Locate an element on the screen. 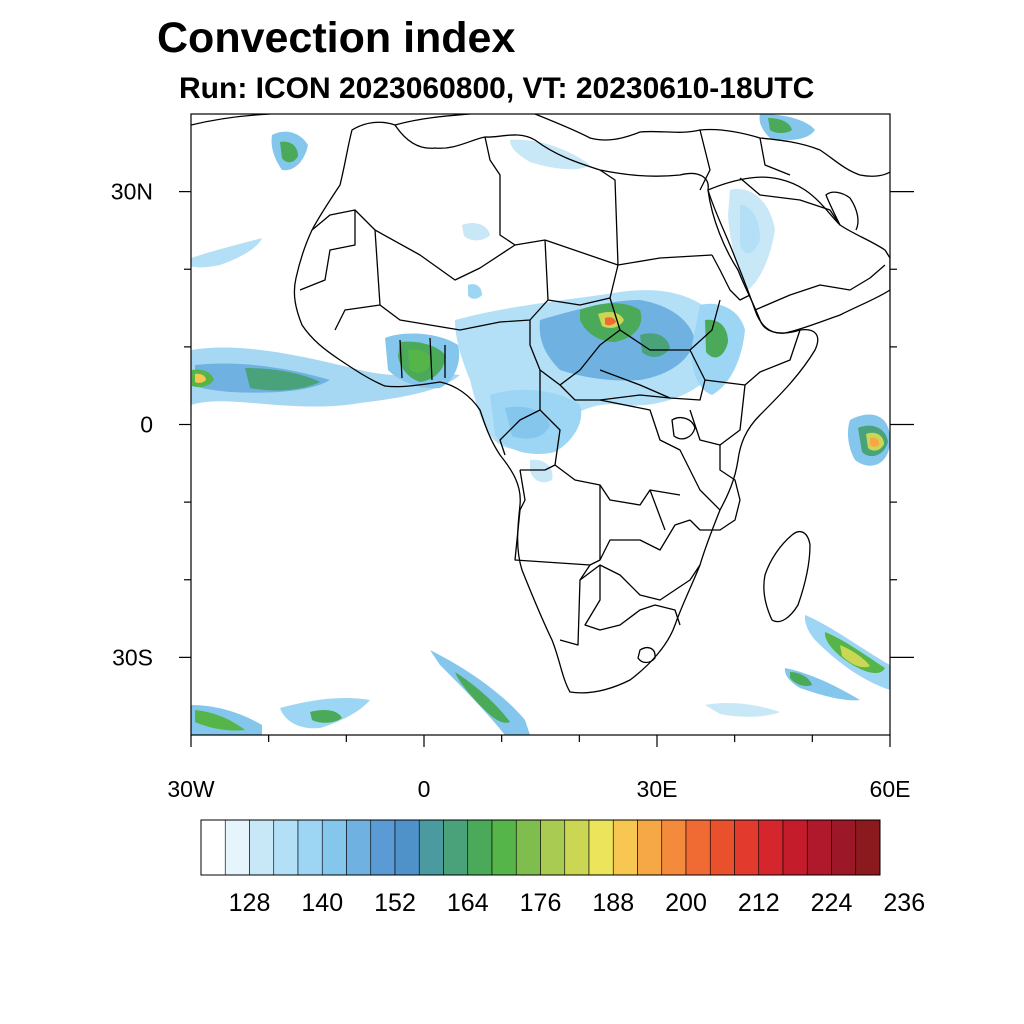  chart-subtitle: Run: ICON 2023060800, VT: 20230610-18UTC is located at coordinates (497, 88).